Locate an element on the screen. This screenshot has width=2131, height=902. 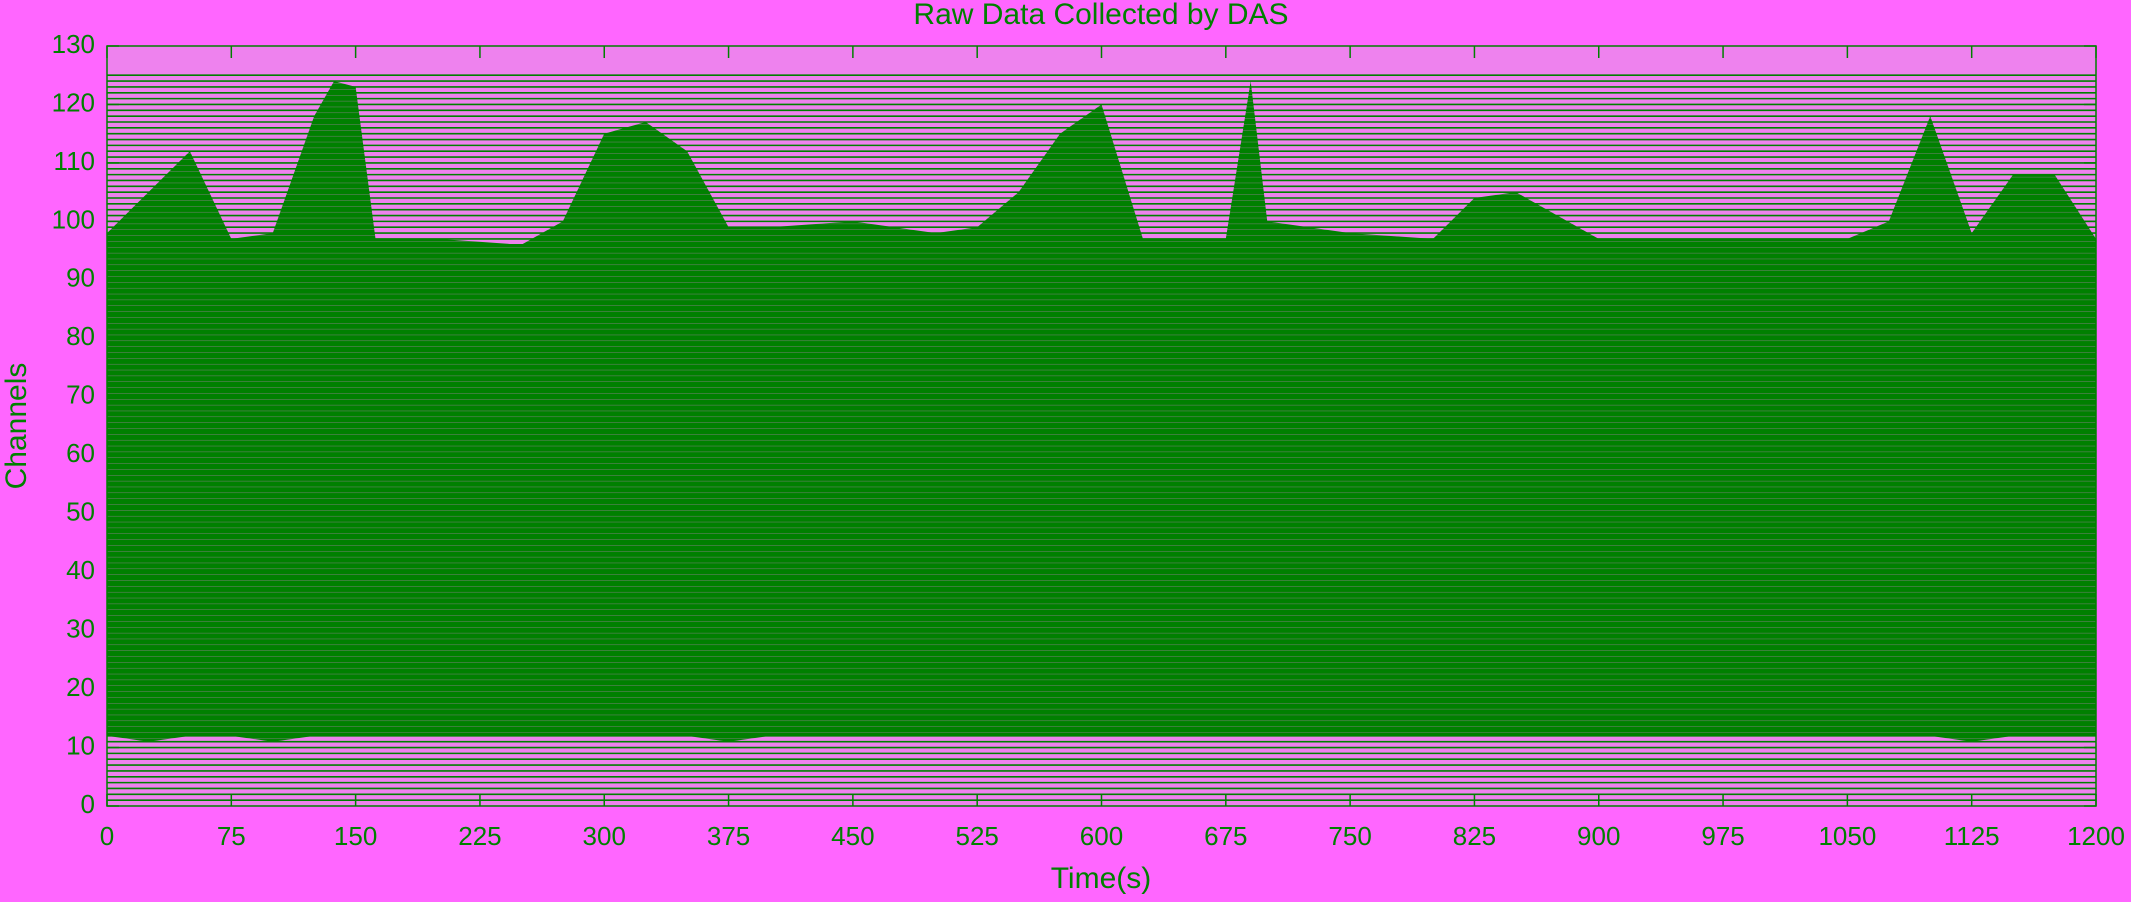
y-tick-label: 10 is located at coordinates (80, 745).